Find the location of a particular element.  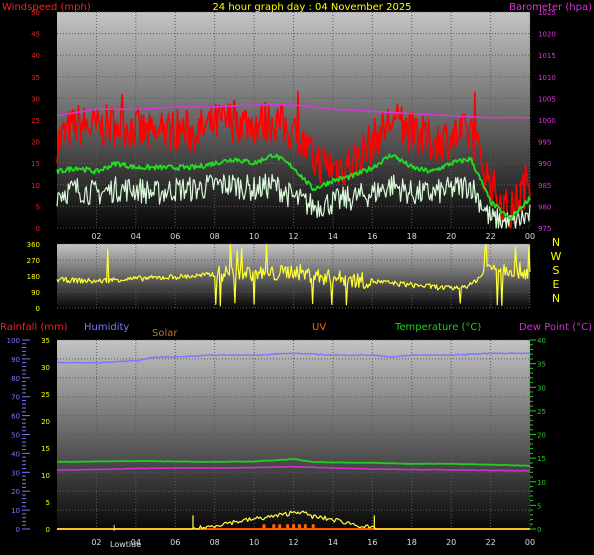

temperature-hour-tick-label: 10 is located at coordinates (254, 542).